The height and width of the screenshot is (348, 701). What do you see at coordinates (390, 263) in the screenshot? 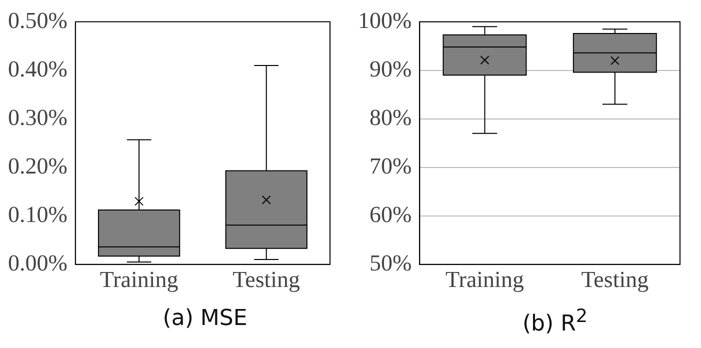
I see `y-tick-label: 50%` at bounding box center [390, 263].